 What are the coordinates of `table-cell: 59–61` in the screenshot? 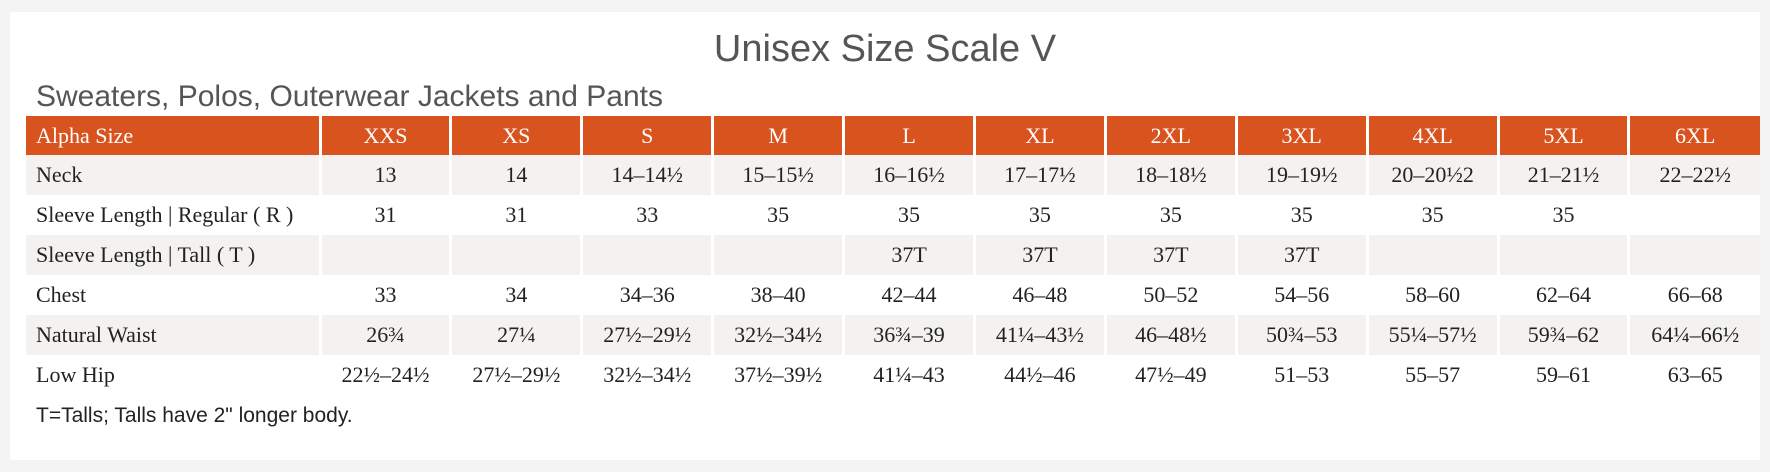 It's located at (1562, 375).